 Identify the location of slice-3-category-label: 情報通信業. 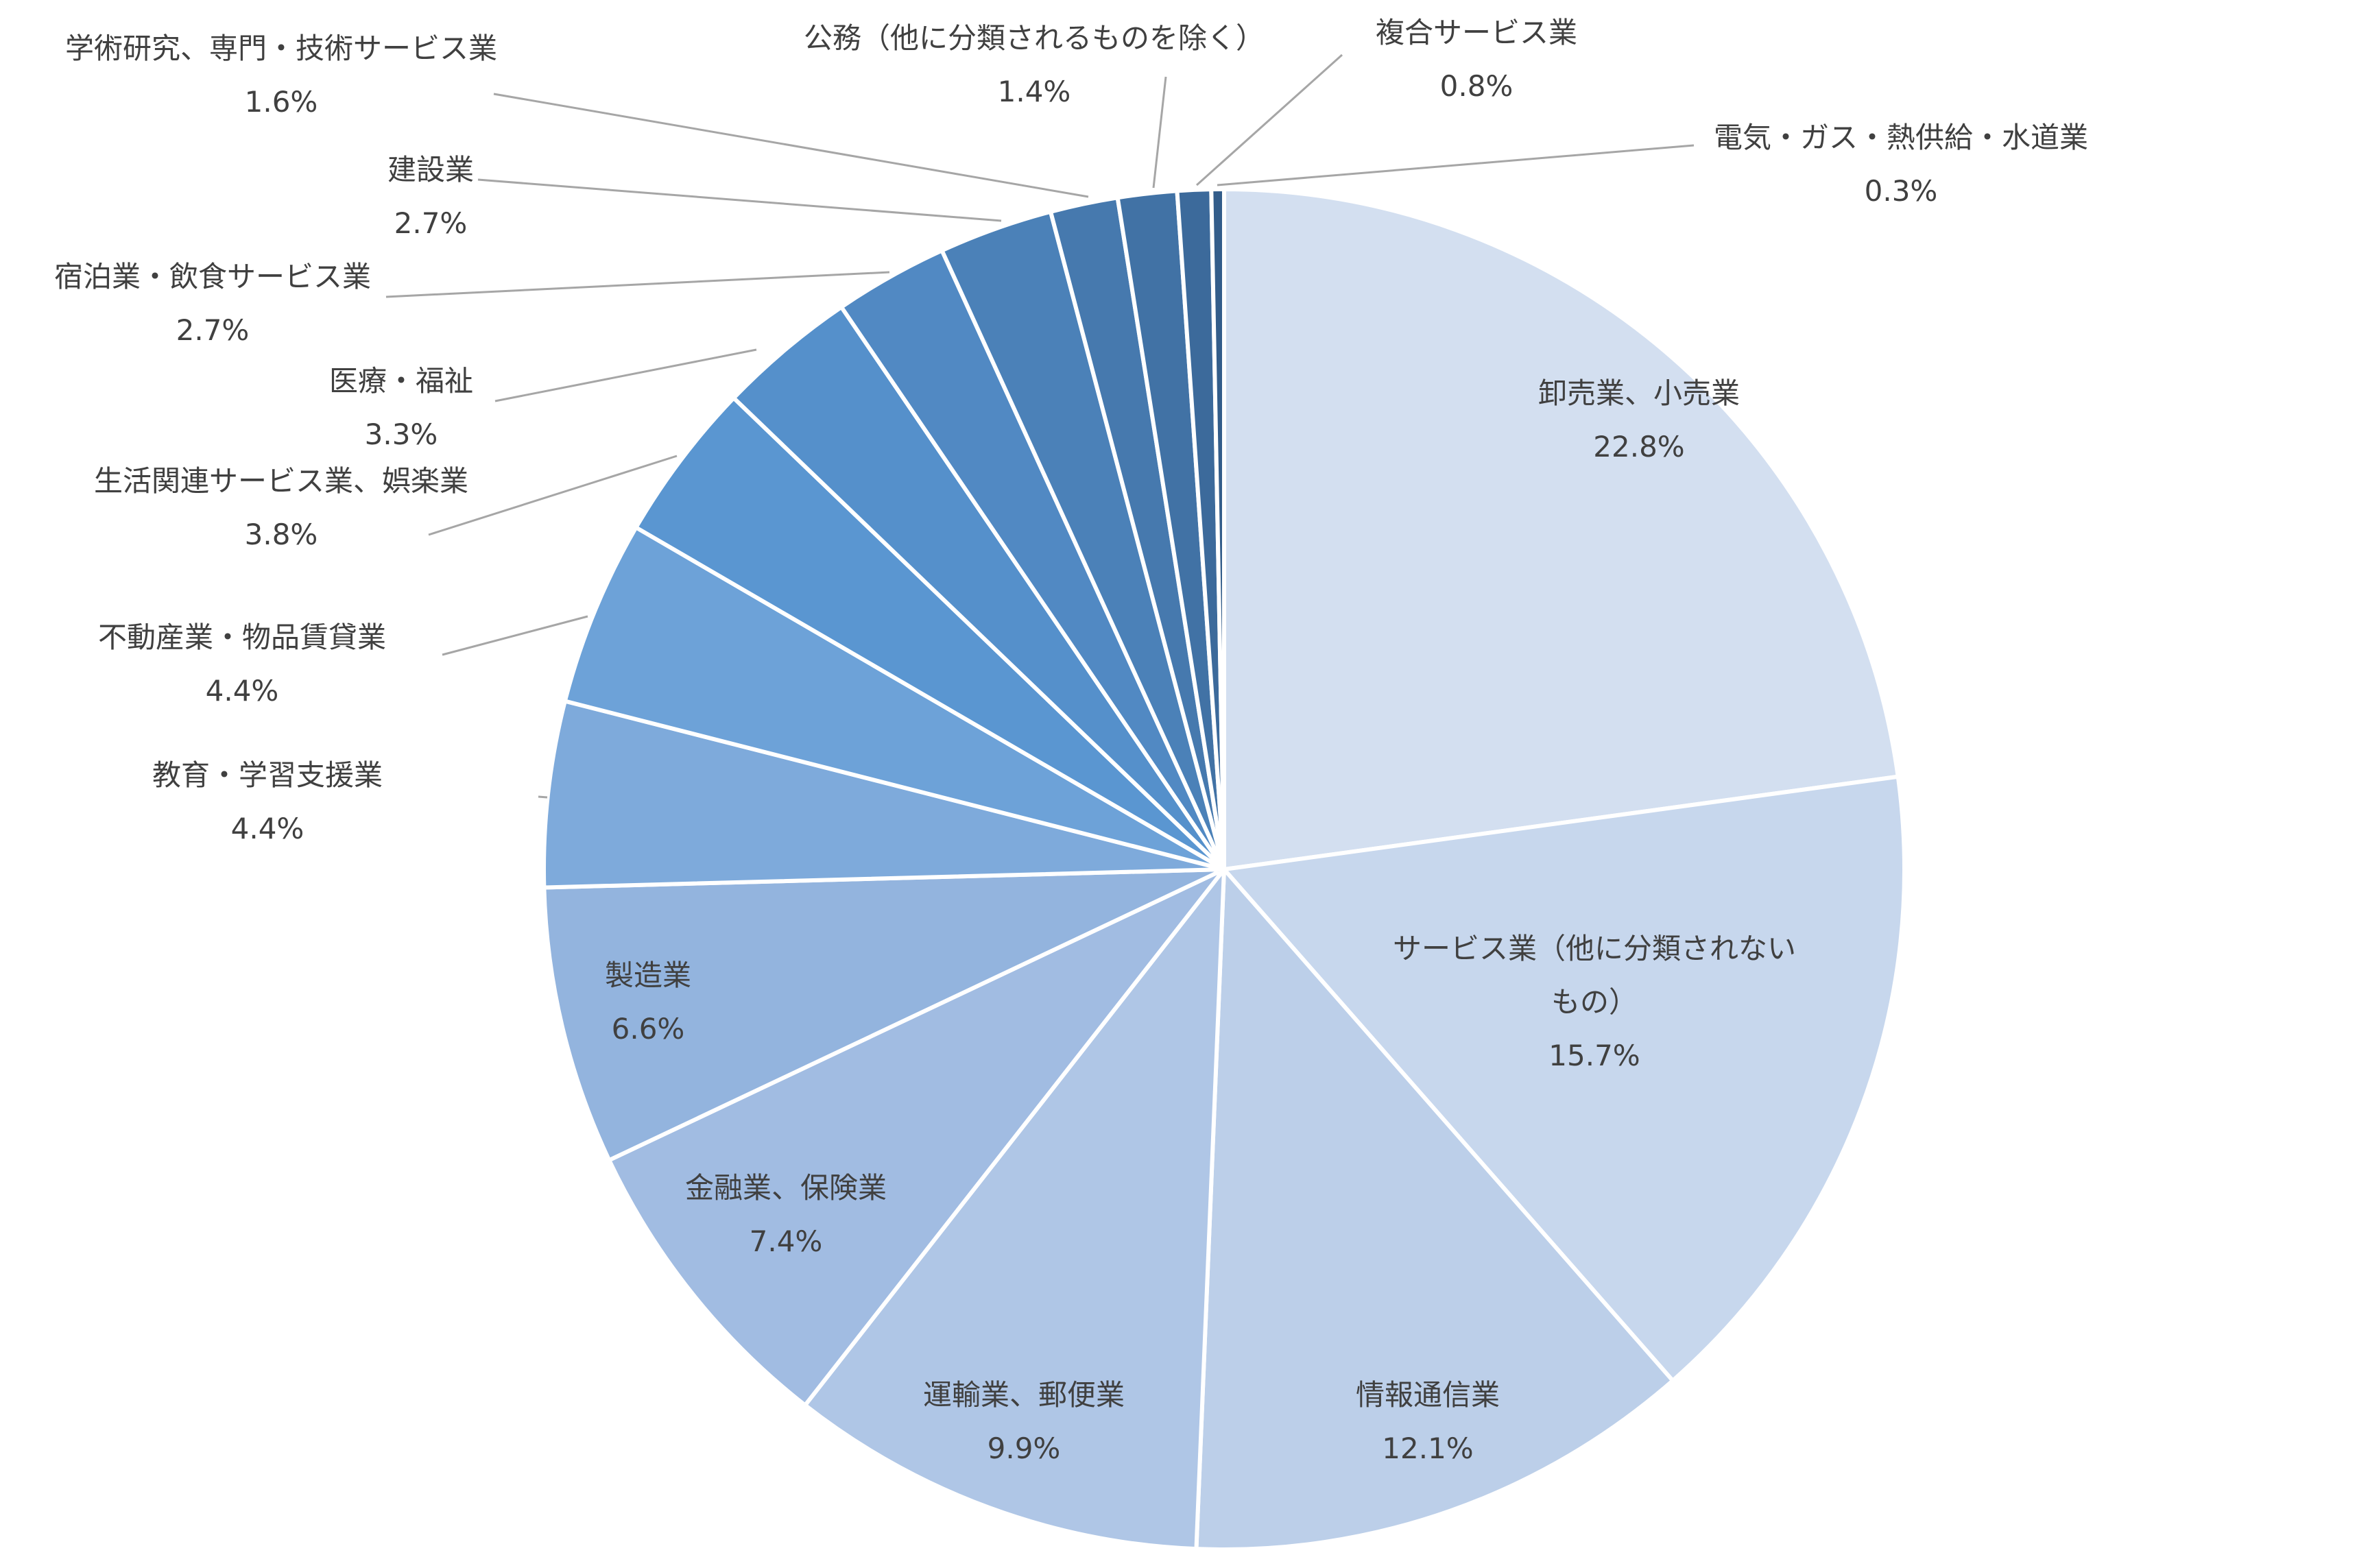
(1428, 1395).